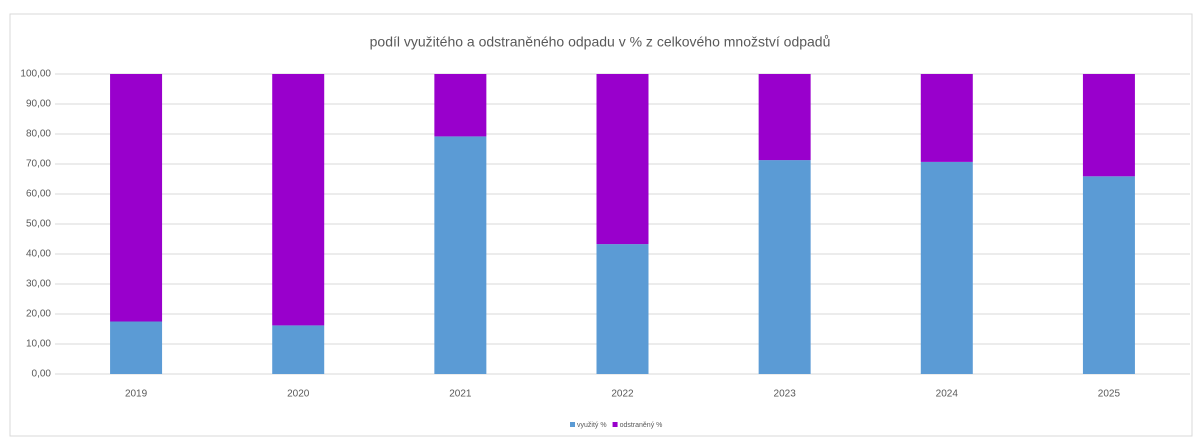 The image size is (1202, 440). Describe the element at coordinates (298, 394) in the screenshot. I see `x-tick-label: 2020` at that location.